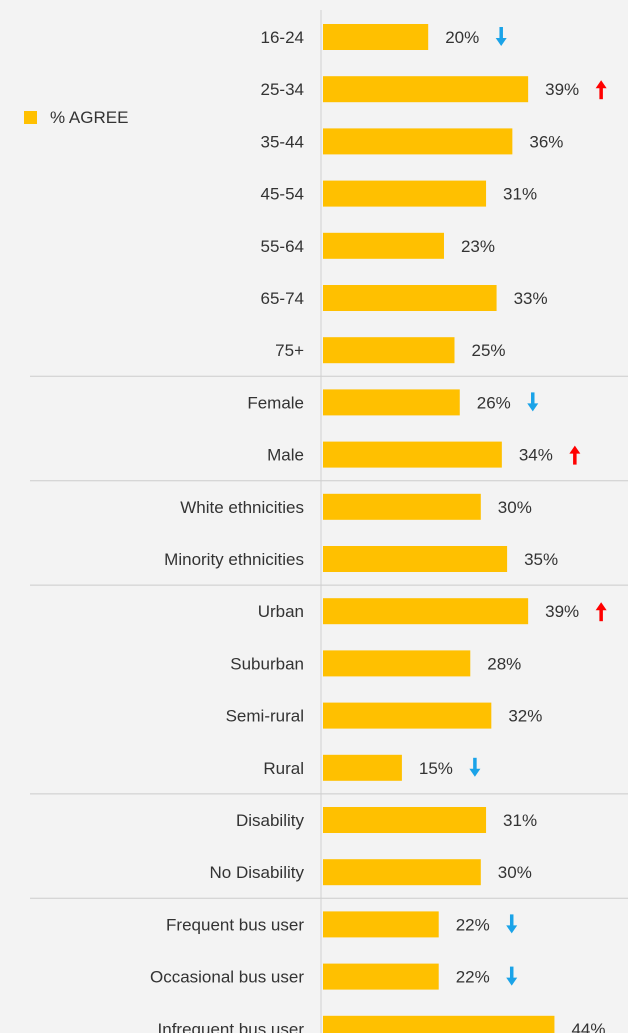 The image size is (628, 1033). I want to click on category-label: 75+, so click(289, 350).